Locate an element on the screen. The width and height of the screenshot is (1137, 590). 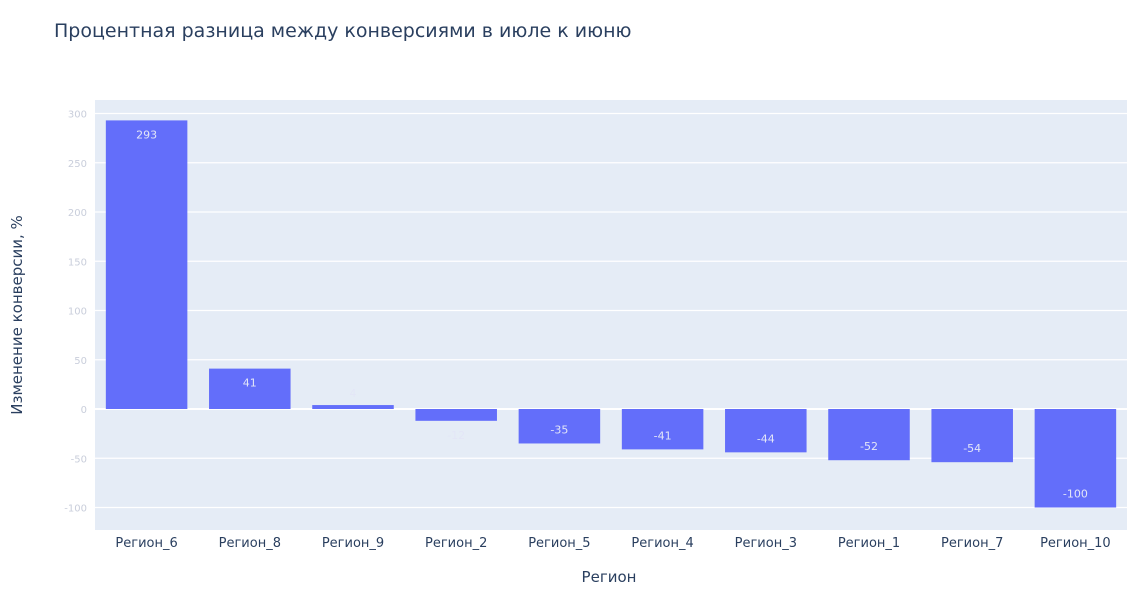
data-label: -44 is located at coordinates (766, 438).